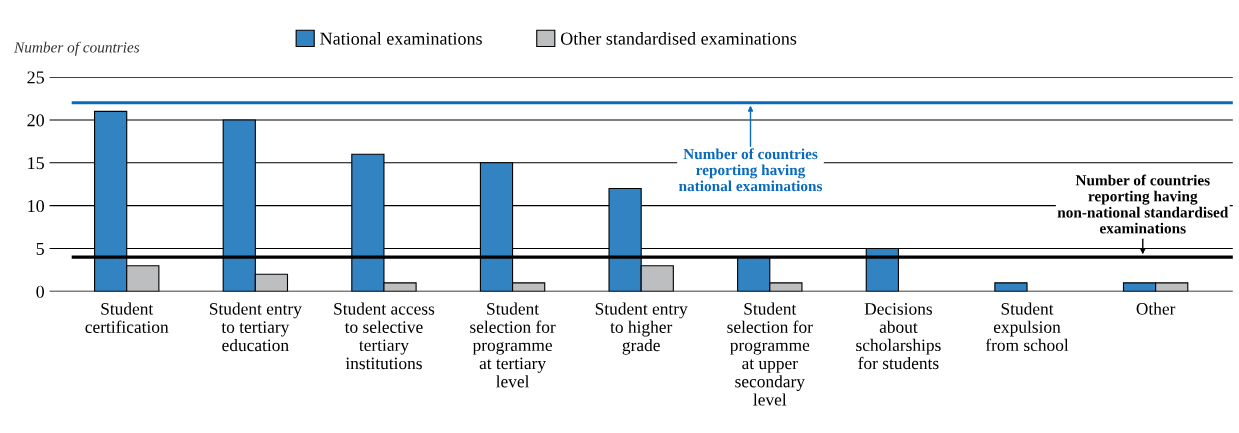 Image resolution: width=1239 pixels, height=433 pixels. Describe the element at coordinates (127, 317) in the screenshot. I see `x-tick-label: Student certification` at that location.